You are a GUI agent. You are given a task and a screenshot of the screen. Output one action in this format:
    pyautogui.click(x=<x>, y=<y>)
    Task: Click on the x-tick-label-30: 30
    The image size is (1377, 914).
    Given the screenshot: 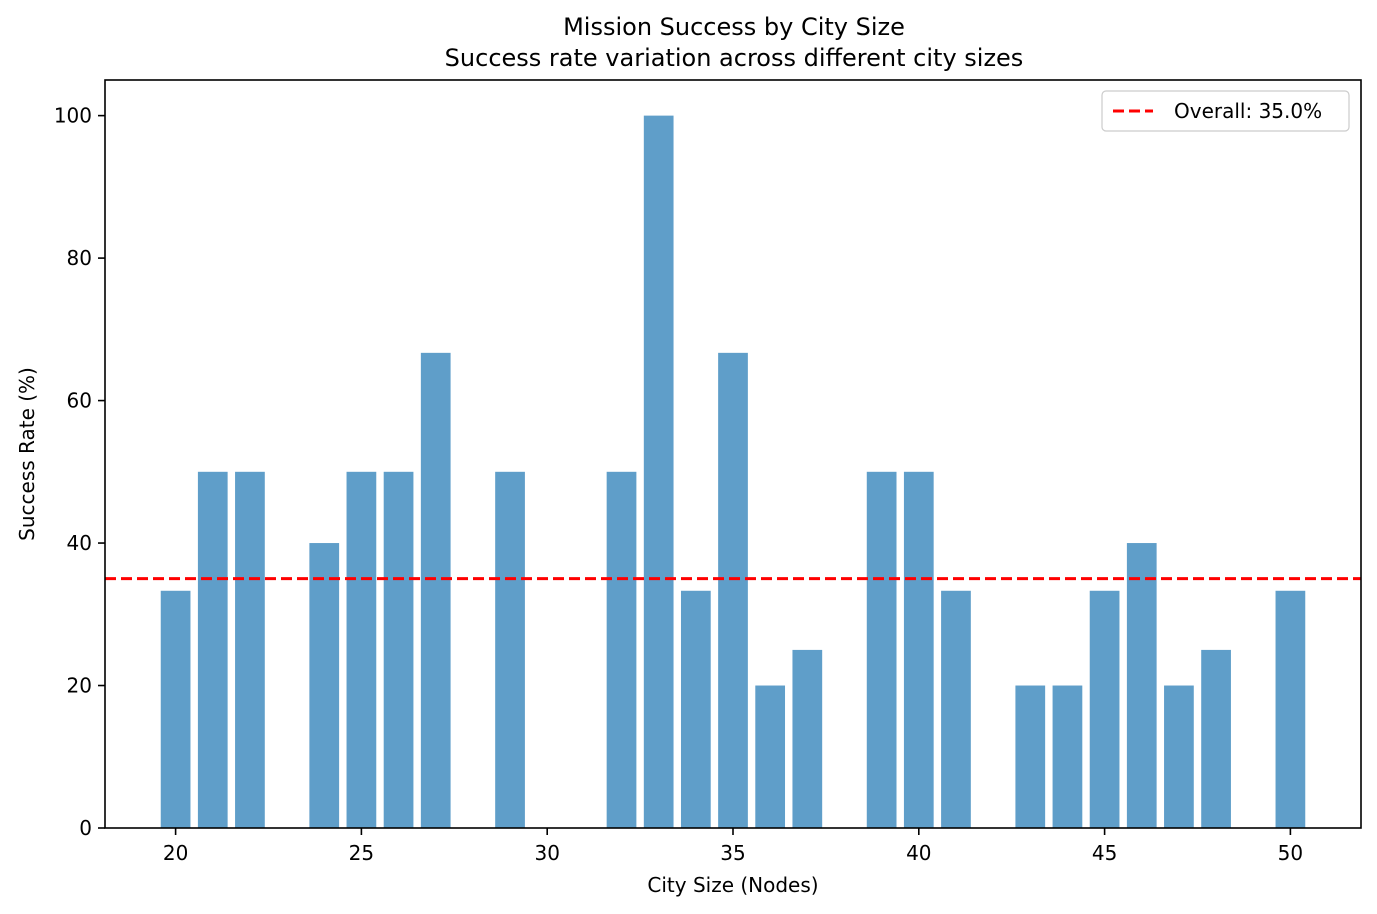 What is the action you would take?
    pyautogui.click(x=546, y=853)
    